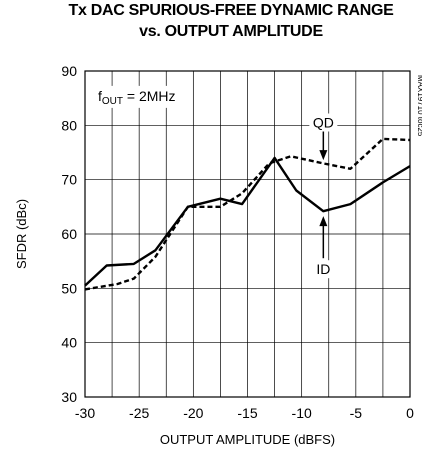 This screenshot has width=422, height=457. Describe the element at coordinates (323, 155) in the screenshot. I see `qd-arrowhead` at that location.